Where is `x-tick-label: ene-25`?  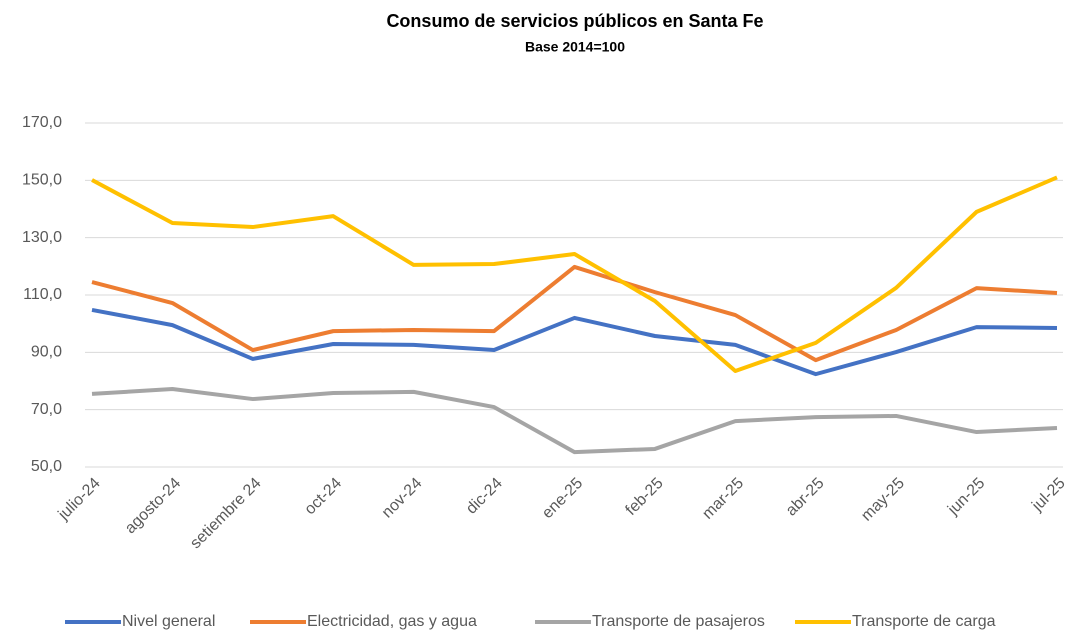 x-tick-label: ene-25 is located at coordinates (562, 498).